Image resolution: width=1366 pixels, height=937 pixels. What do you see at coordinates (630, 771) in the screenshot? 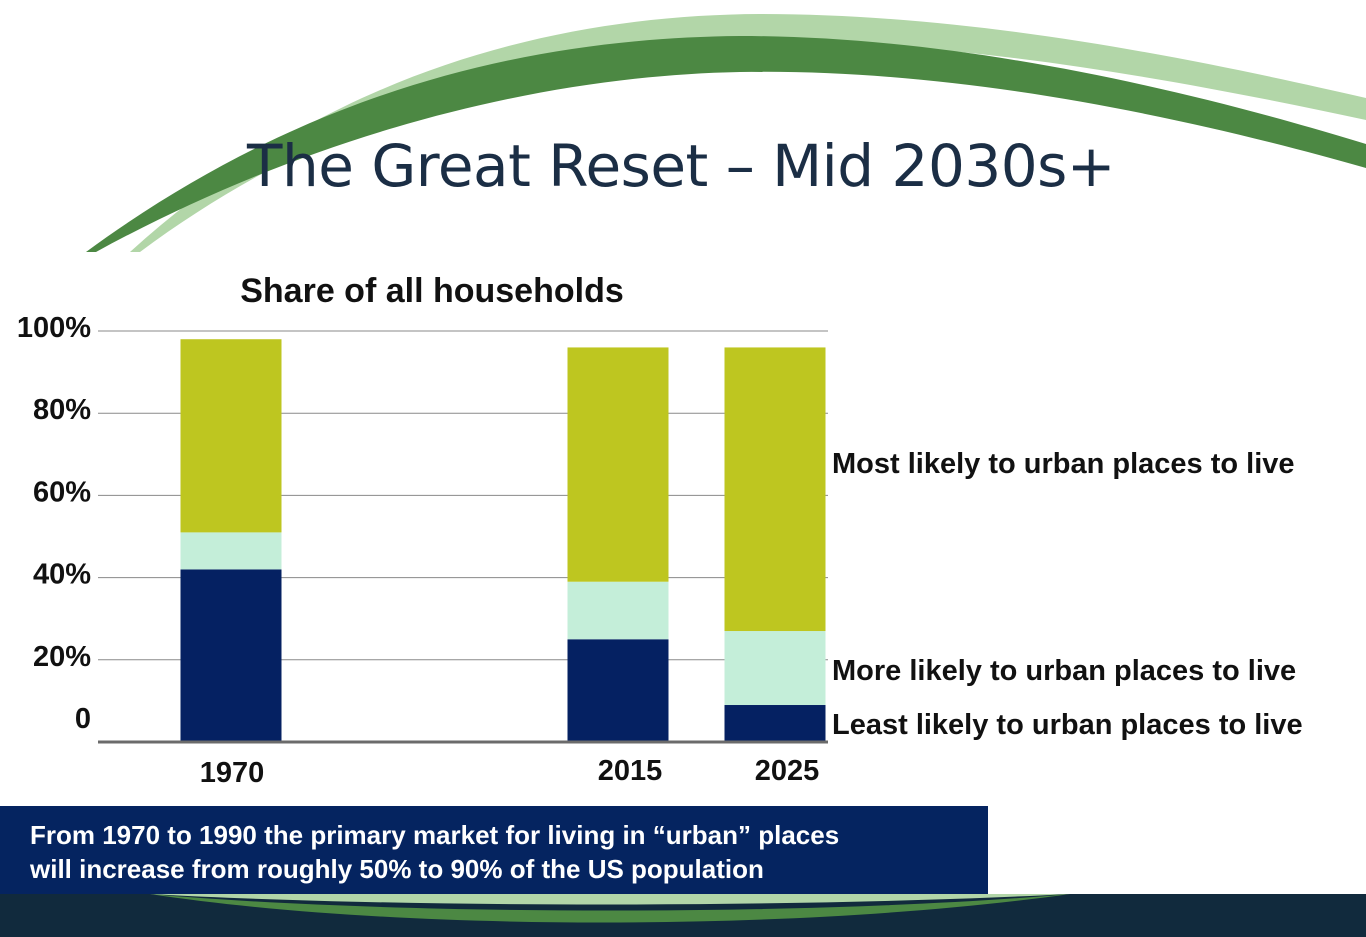
I see `x-tick-label: 2015` at bounding box center [630, 771].